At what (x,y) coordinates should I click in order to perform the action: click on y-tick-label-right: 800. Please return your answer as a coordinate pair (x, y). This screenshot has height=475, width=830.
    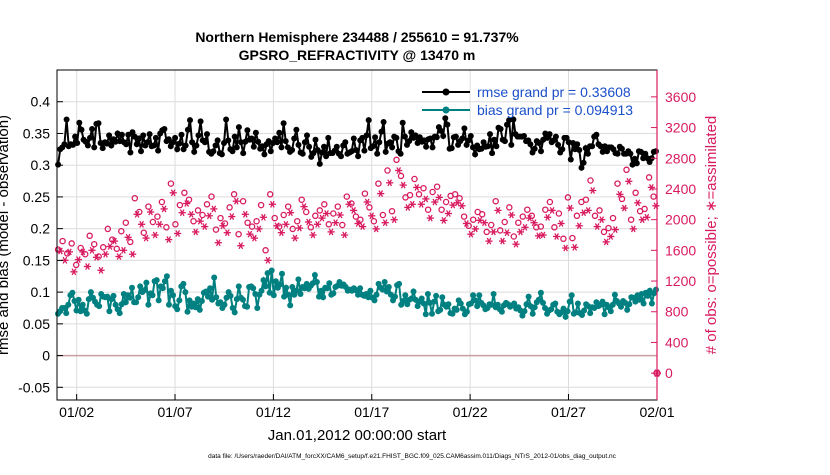
    Looking at the image, I should click on (677, 312).